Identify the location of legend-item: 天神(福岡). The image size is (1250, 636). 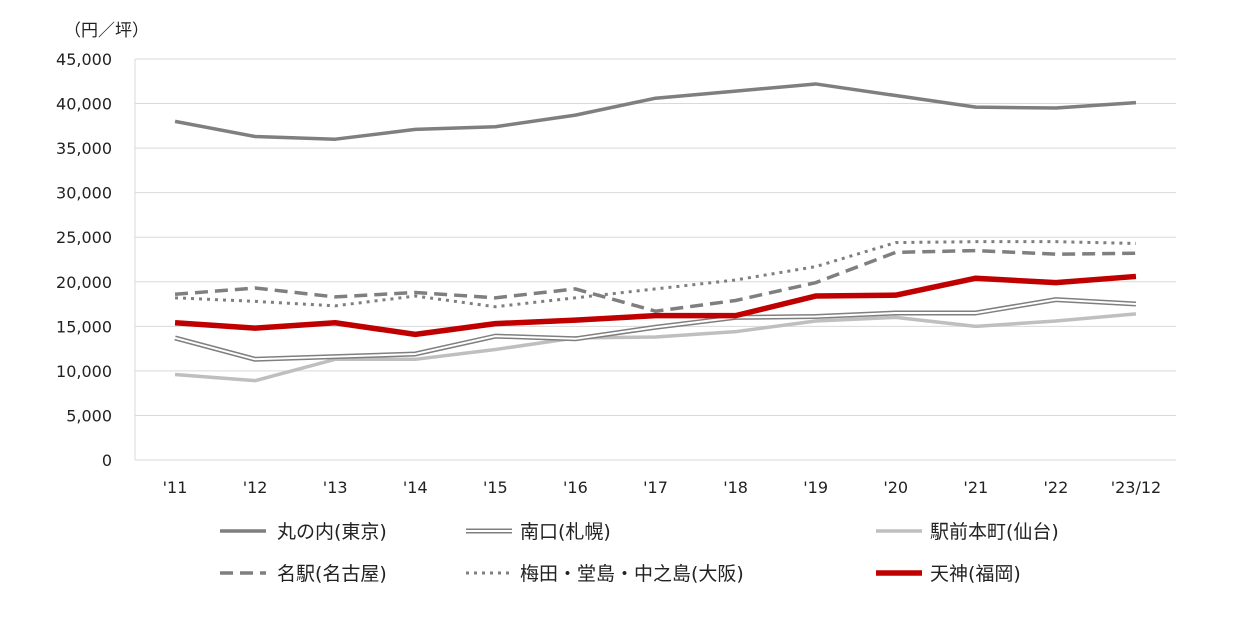
(948, 574).